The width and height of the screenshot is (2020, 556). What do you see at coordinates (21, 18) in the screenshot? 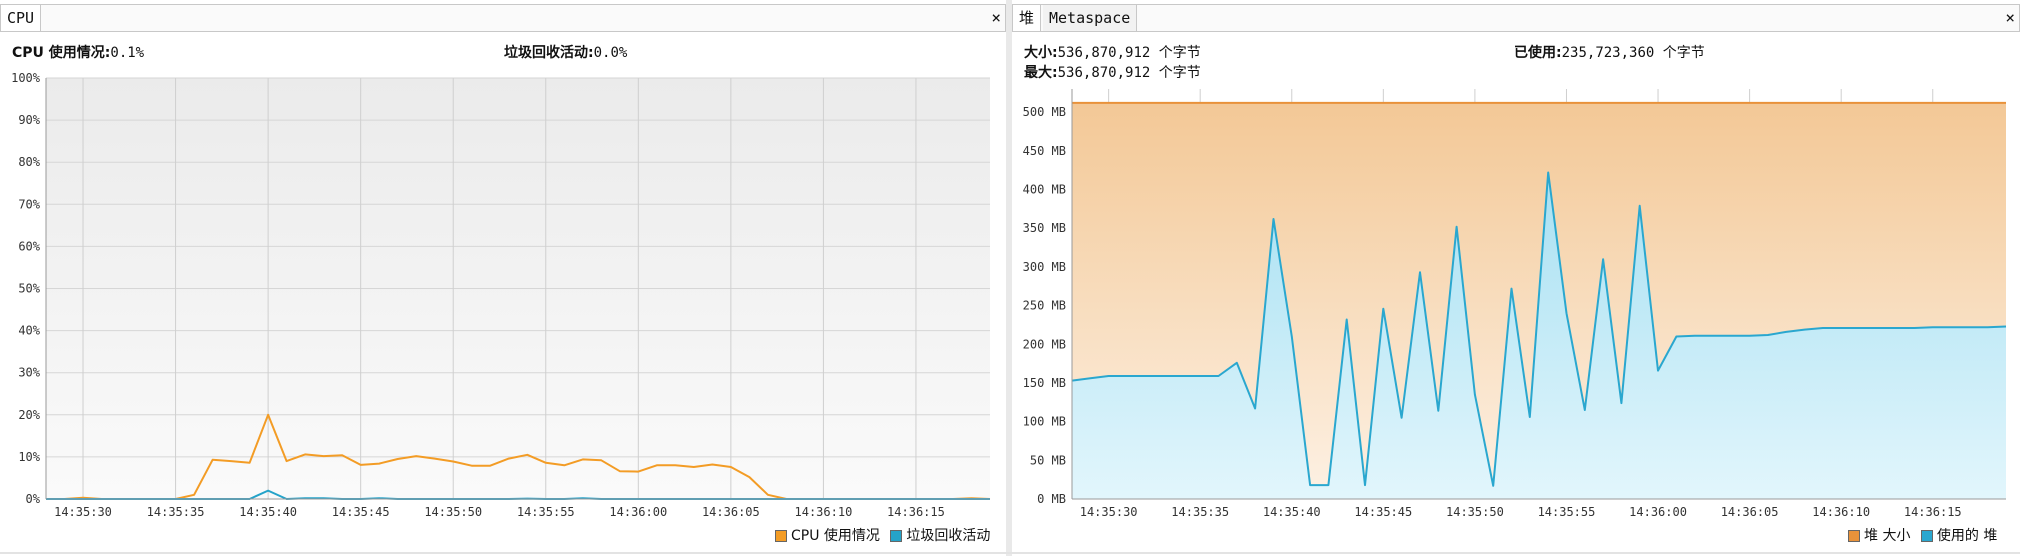
I see `tab-cpu: CPU` at bounding box center [21, 18].